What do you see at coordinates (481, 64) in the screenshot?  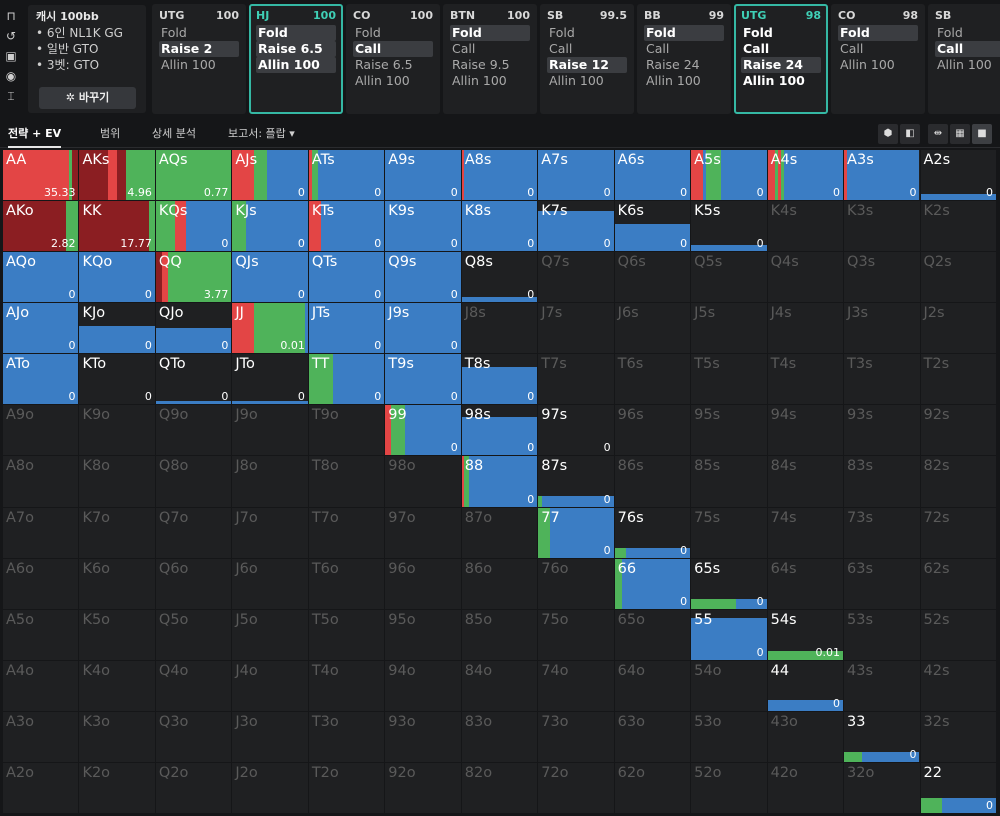 I see `action-option: Raise 9.5` at bounding box center [481, 64].